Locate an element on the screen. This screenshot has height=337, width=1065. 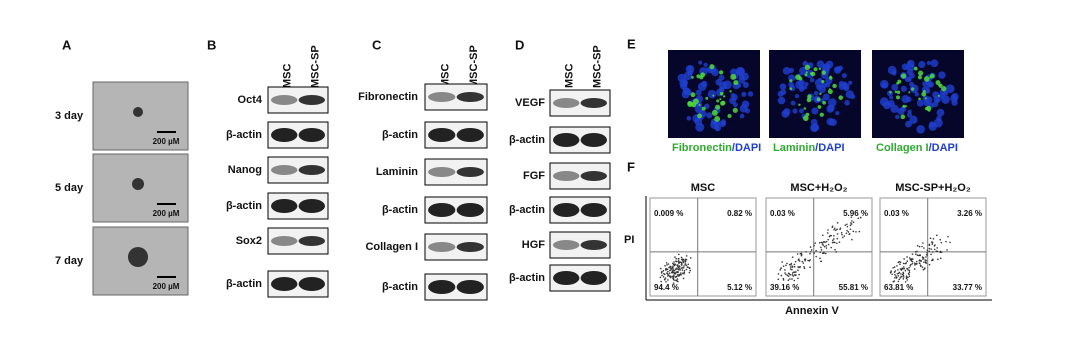
row-label: VEGF is located at coordinates (530, 103).